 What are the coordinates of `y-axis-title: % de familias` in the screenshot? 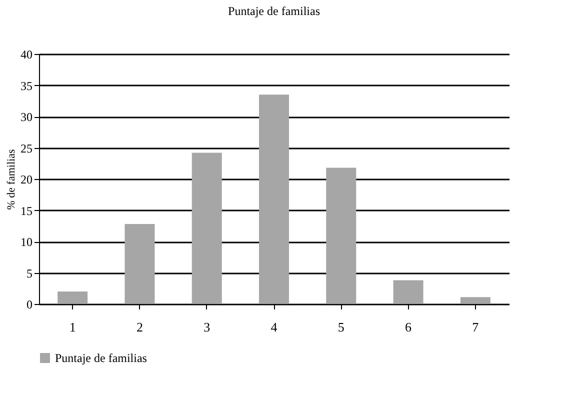 It's located at (12, 179).